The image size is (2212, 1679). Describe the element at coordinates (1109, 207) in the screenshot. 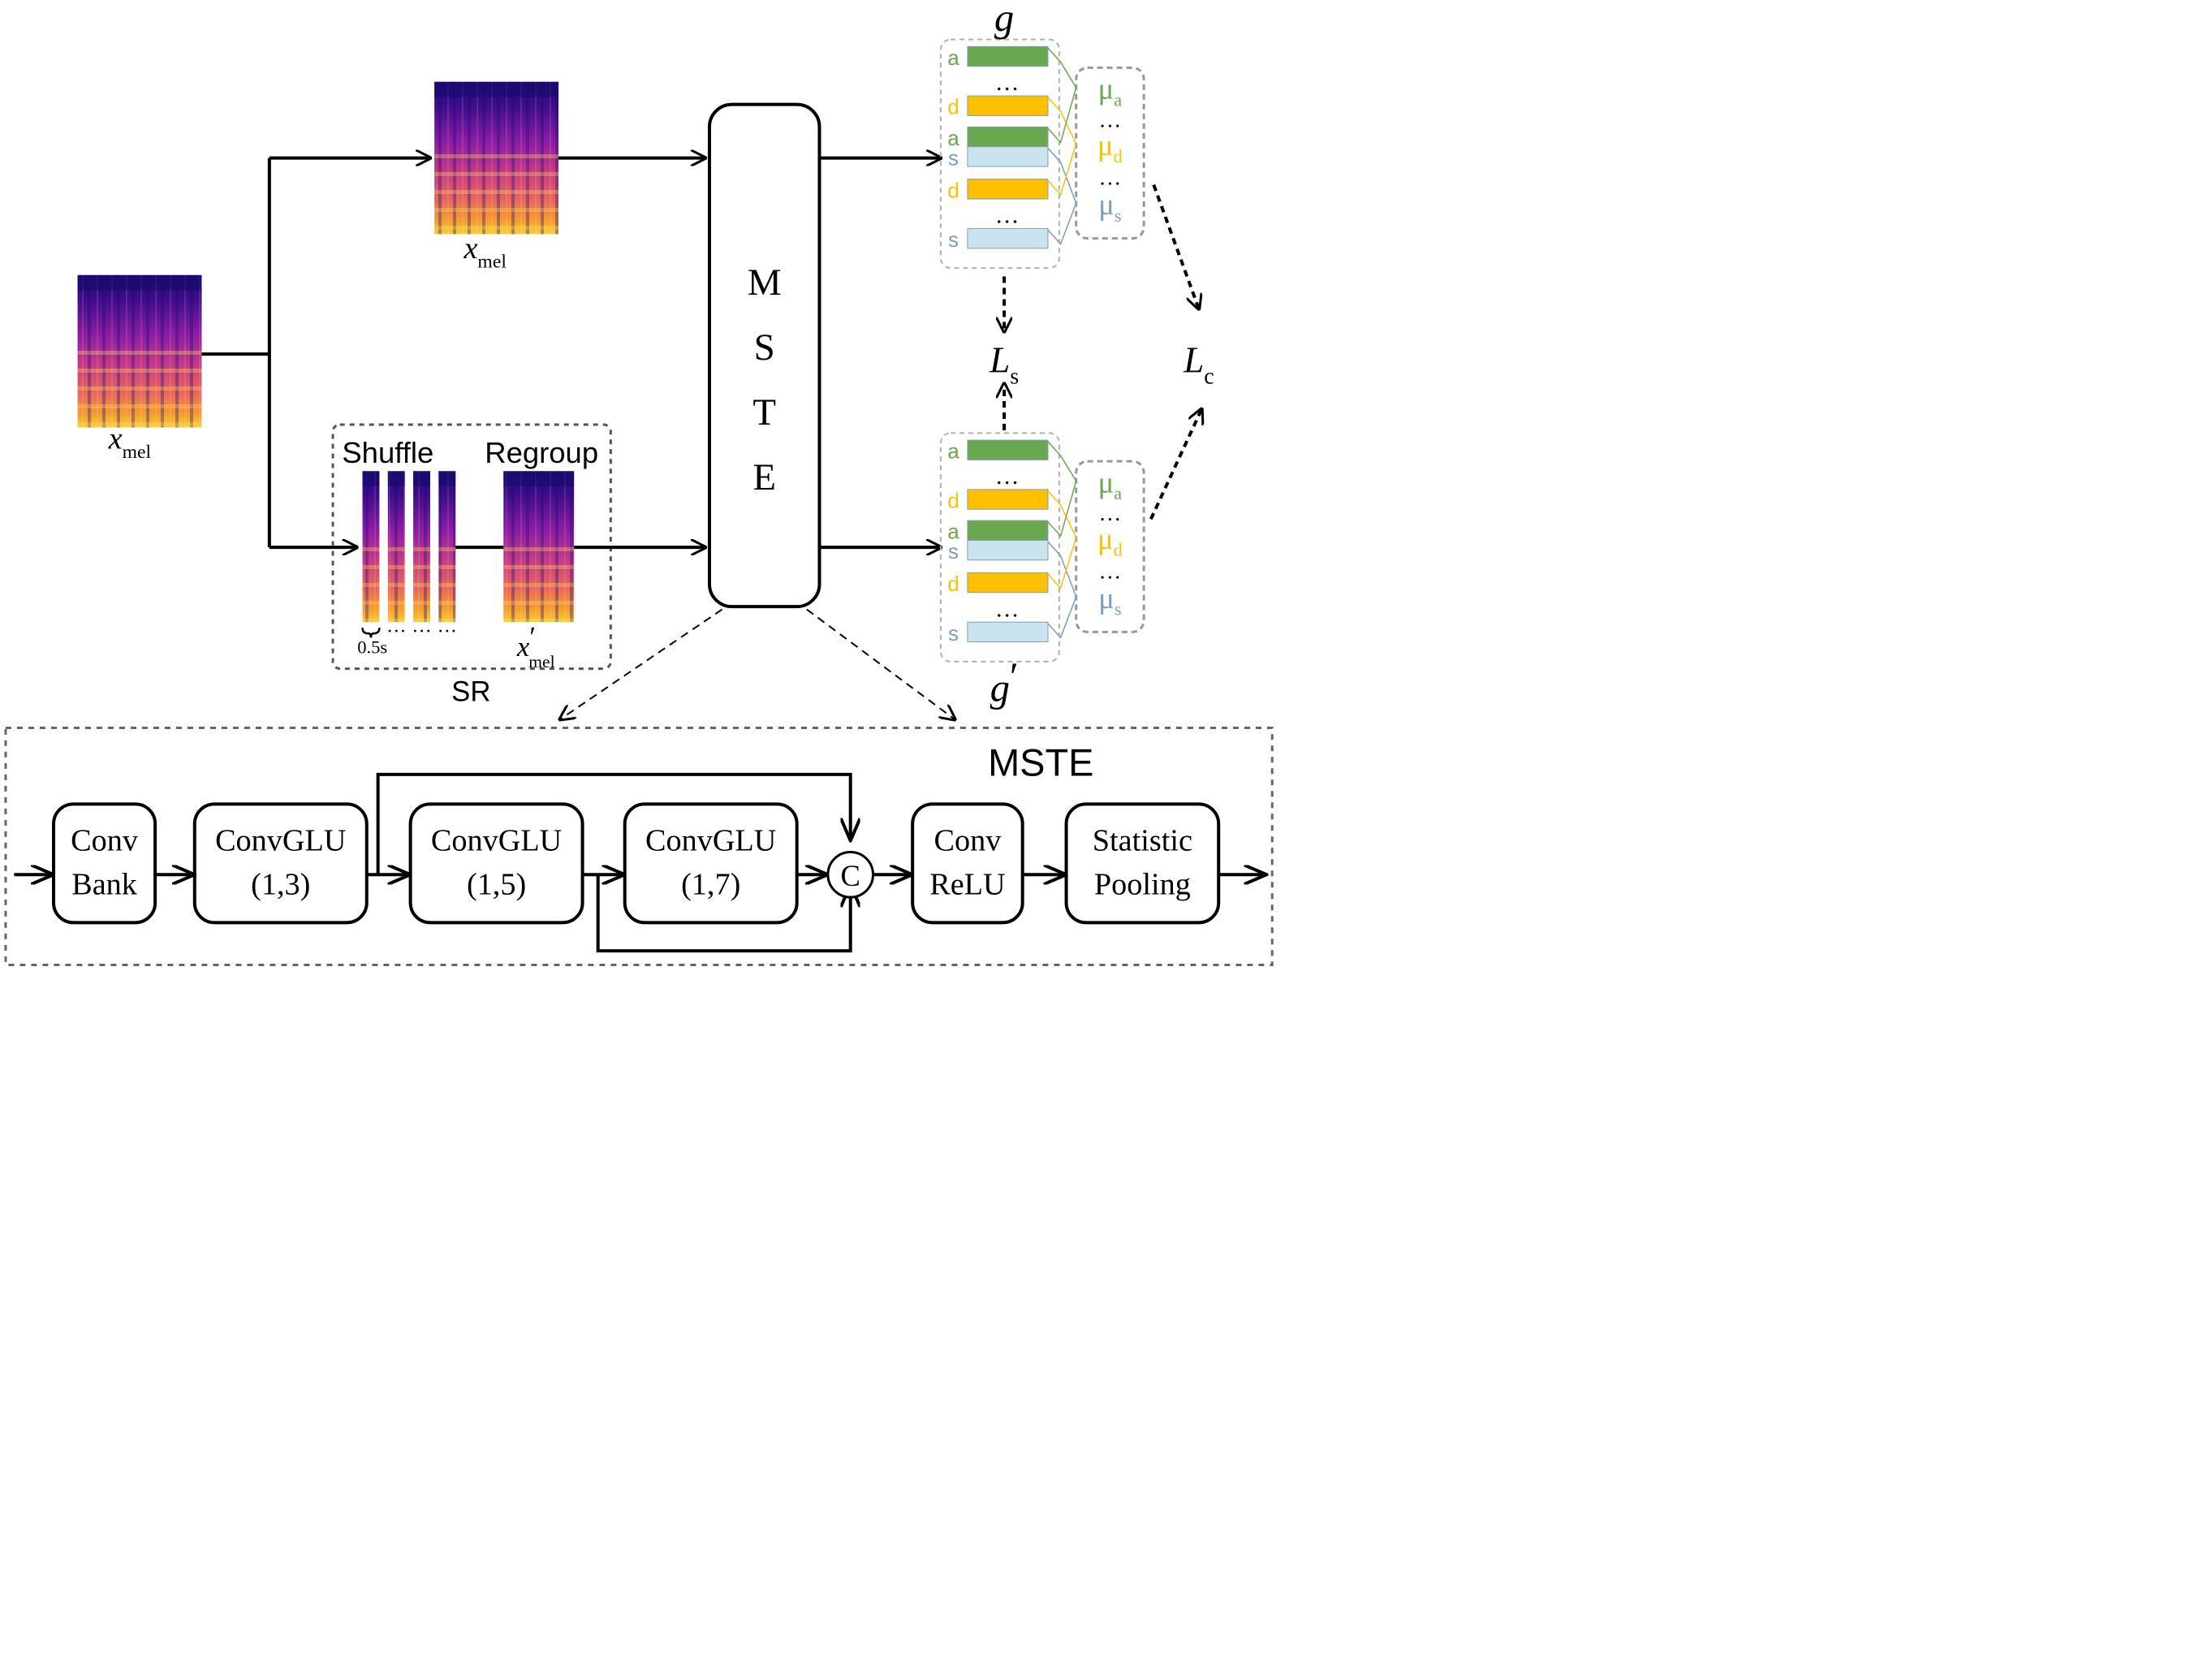

I see `g-mean-5: μs` at that location.